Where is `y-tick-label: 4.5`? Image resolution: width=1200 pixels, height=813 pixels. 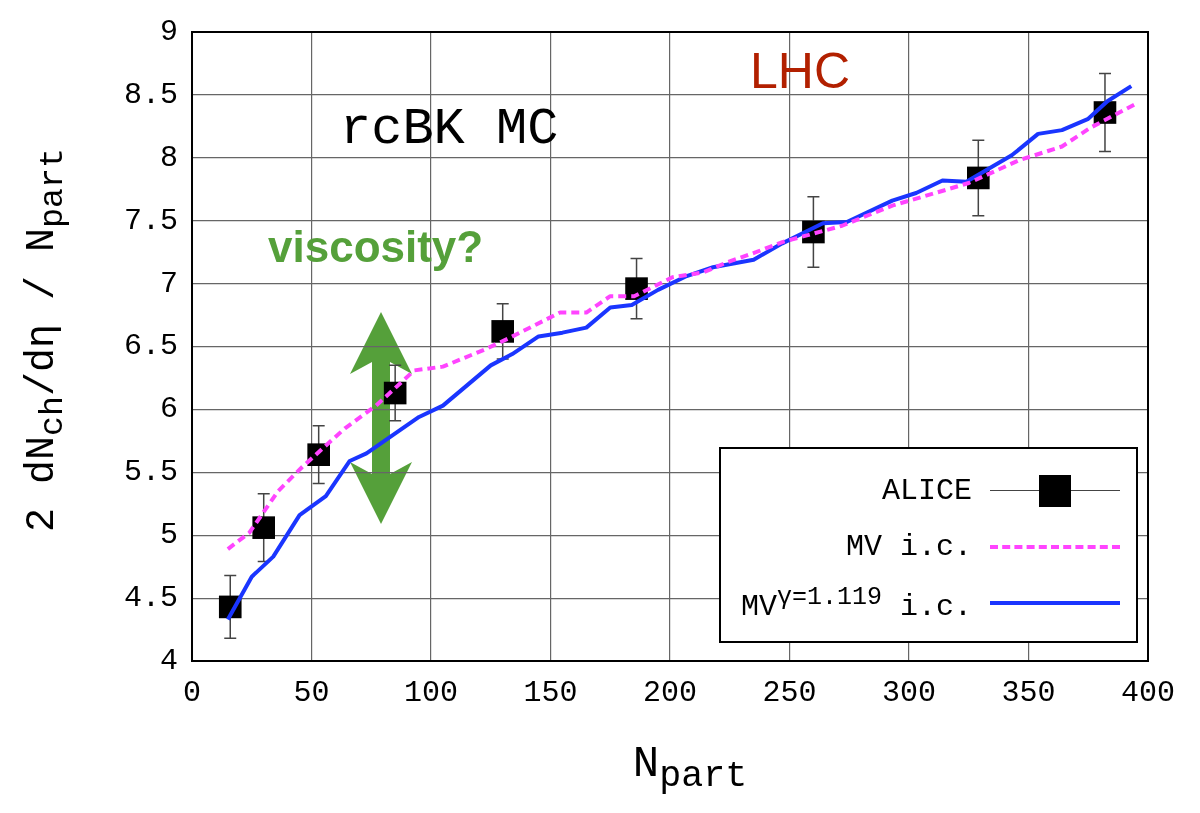
y-tick-label: 4.5 is located at coordinates (151, 598).